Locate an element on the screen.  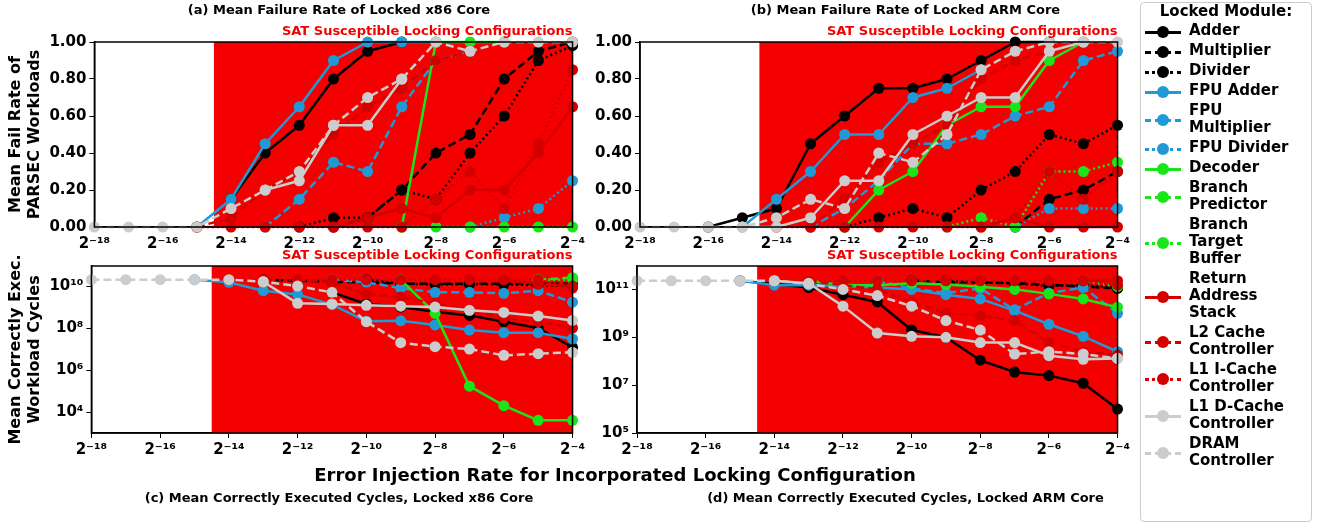
y-axis-title: Mean Correctly Exec. Workload Cycles is located at coordinates (23, 349).